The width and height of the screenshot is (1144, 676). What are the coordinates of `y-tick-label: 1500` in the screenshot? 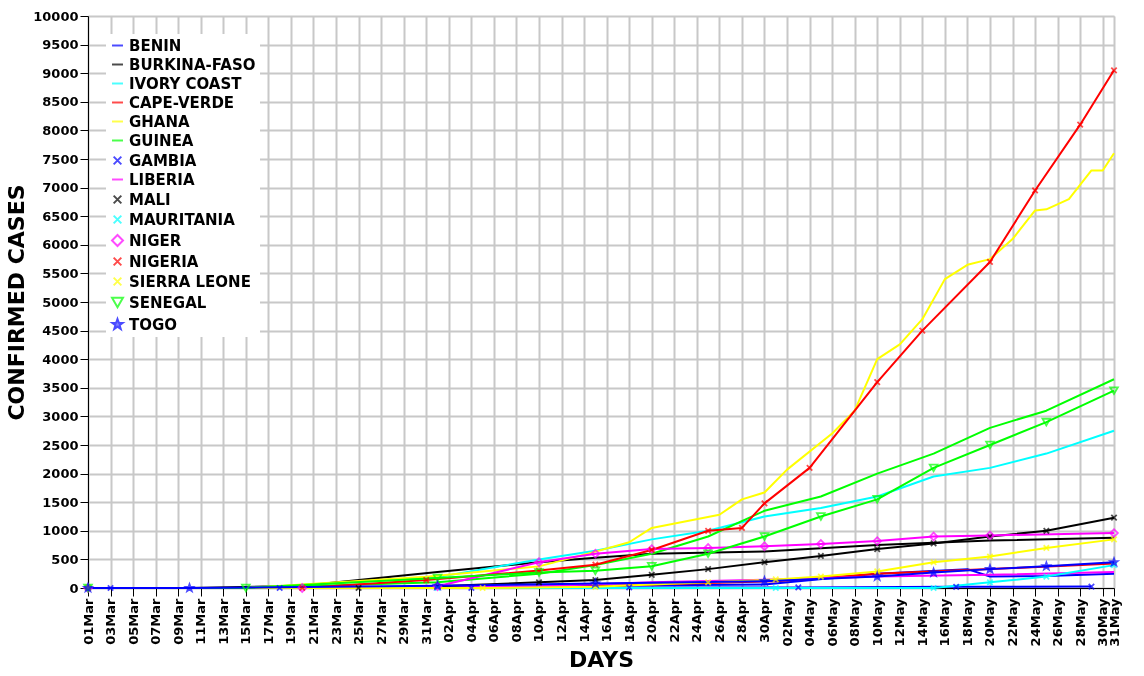 It's located at (60, 502).